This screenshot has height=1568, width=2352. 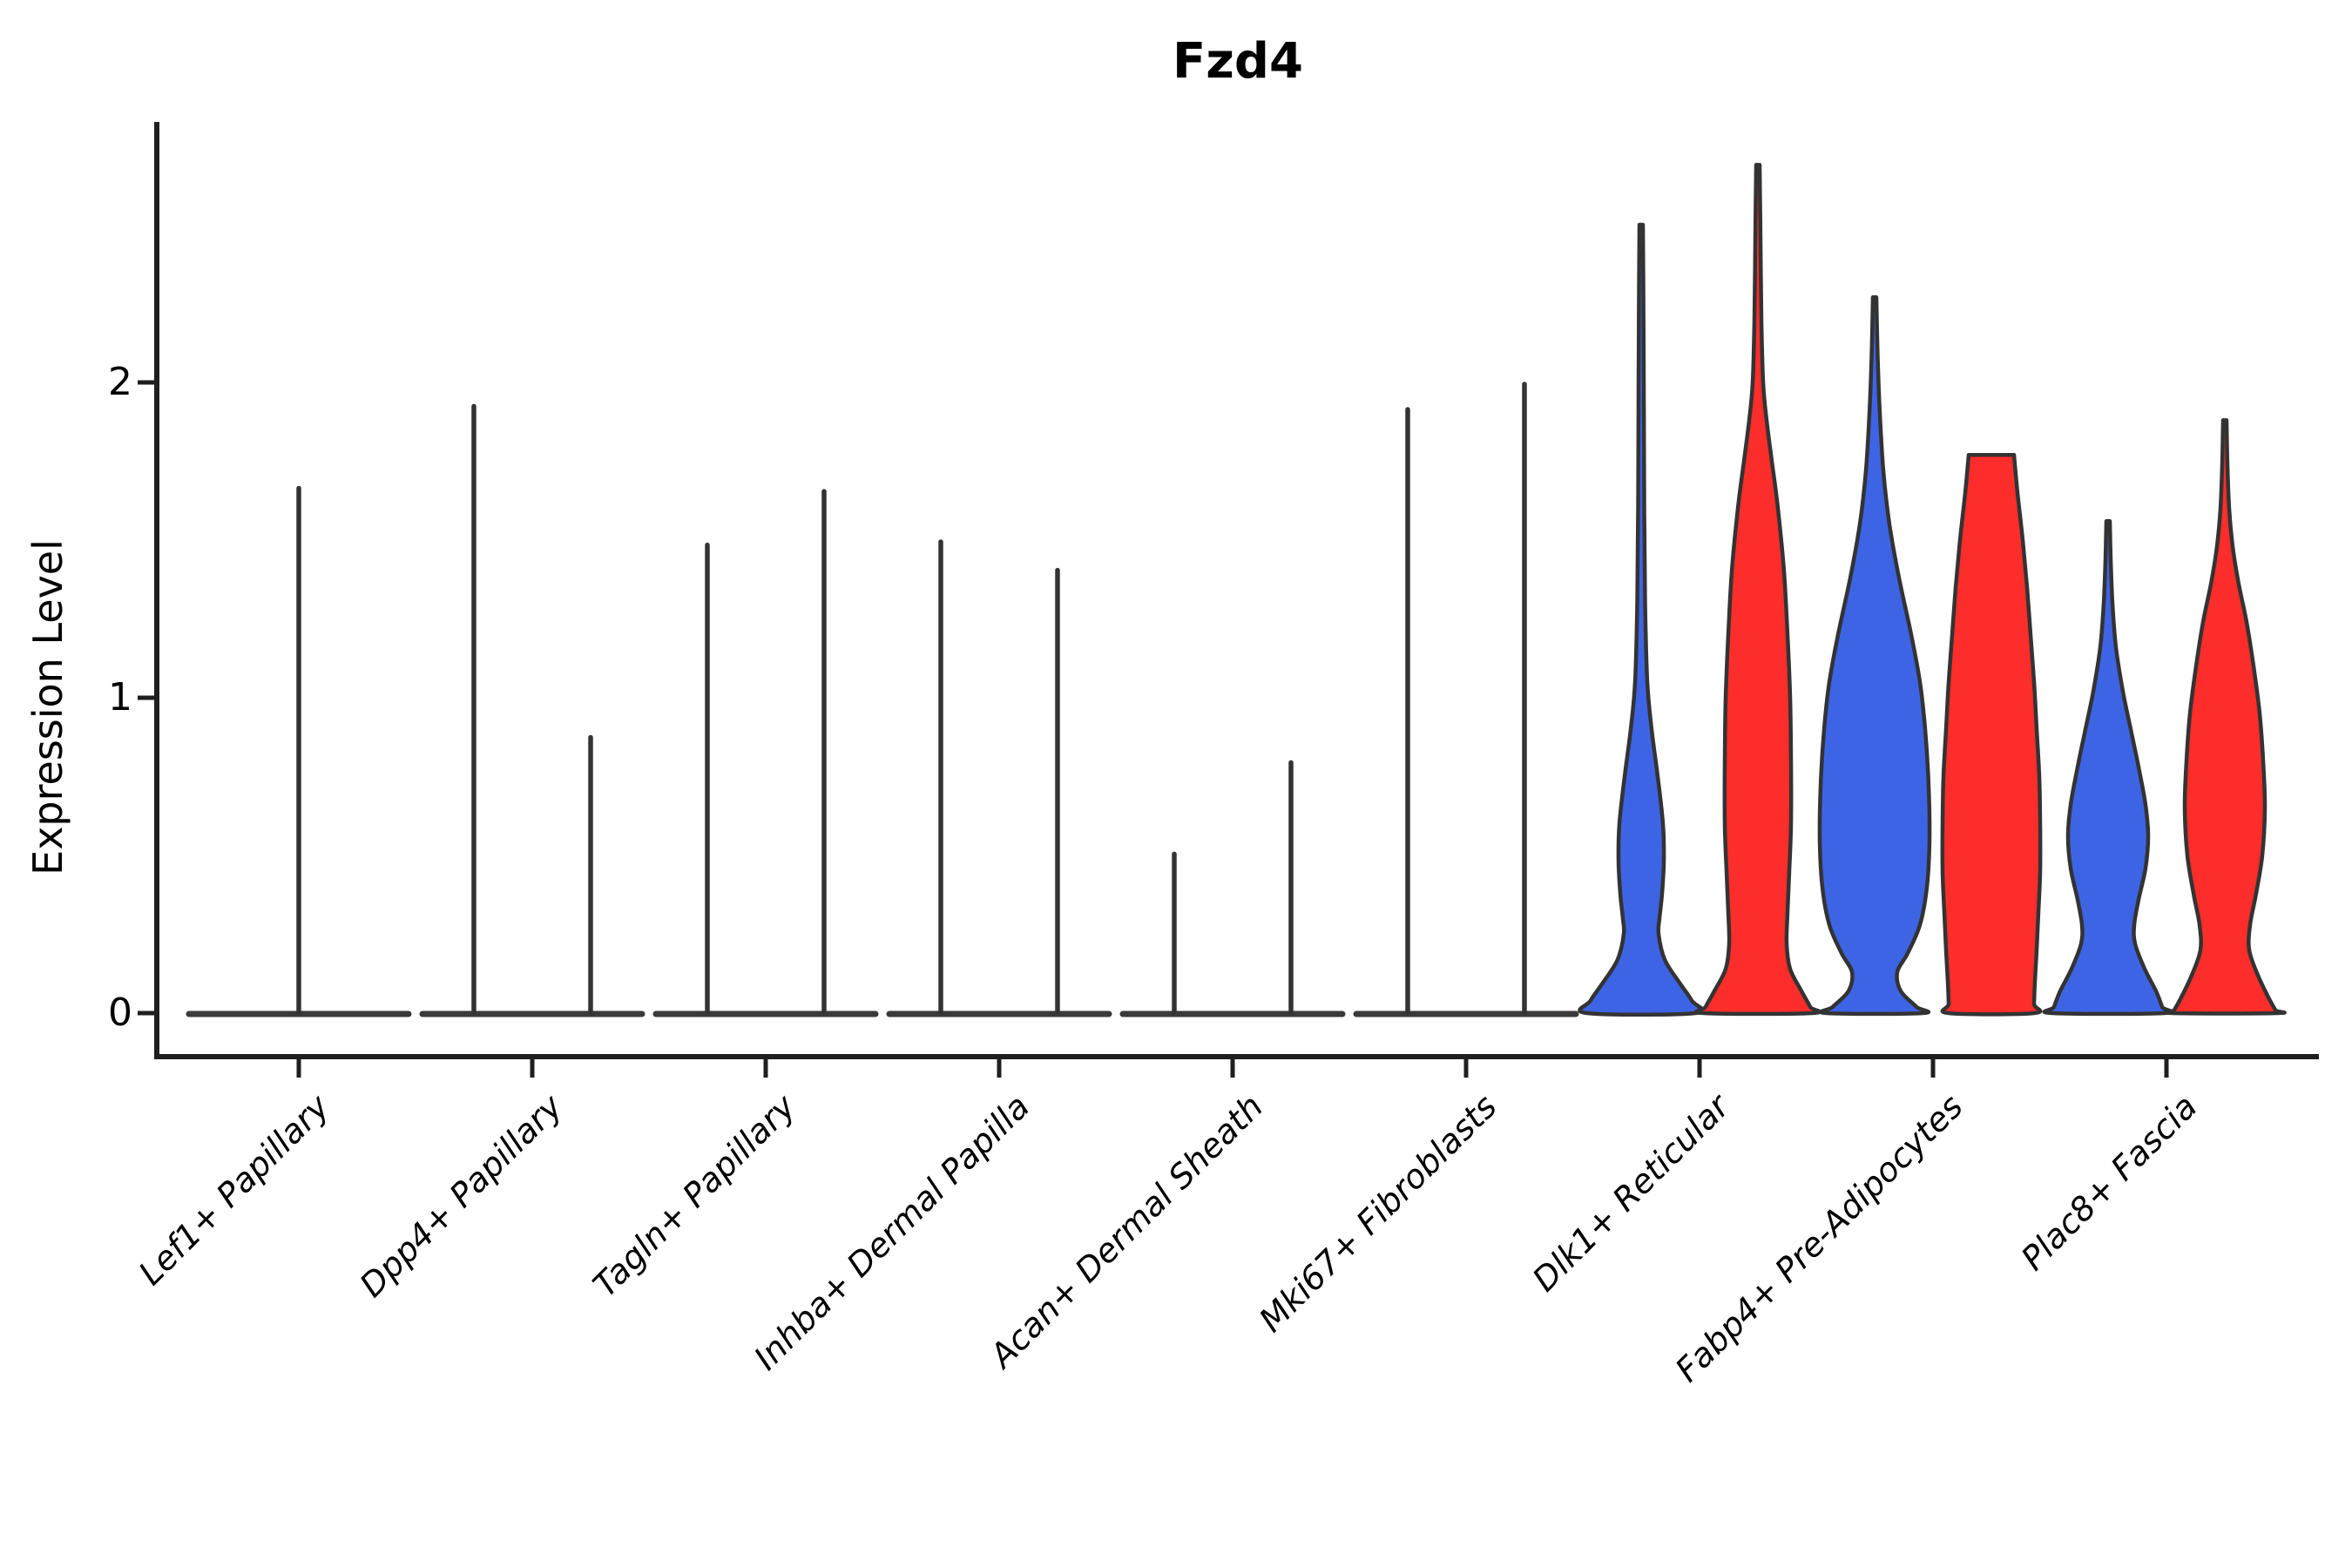 What do you see at coordinates (1874, 656) in the screenshot?
I see `violin-fabp4-pre-adipocytes-blue` at bounding box center [1874, 656].